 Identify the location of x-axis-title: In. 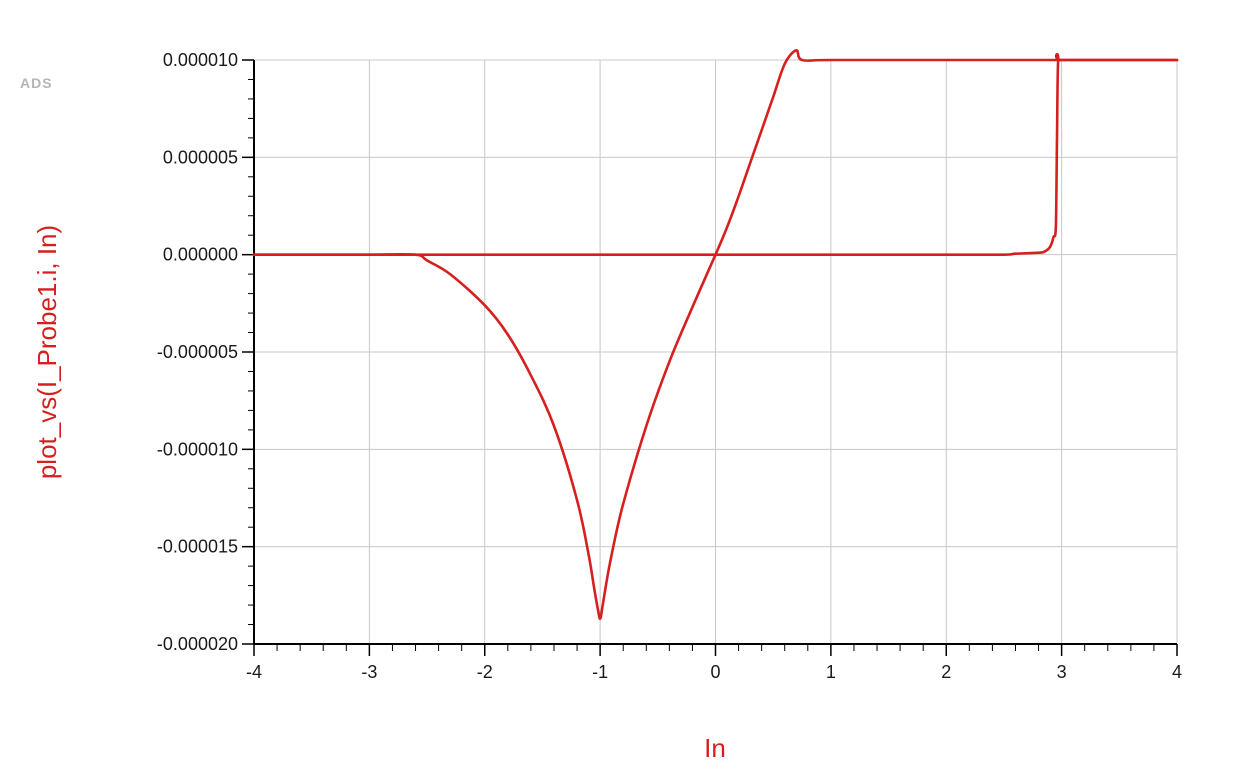
(715, 748).